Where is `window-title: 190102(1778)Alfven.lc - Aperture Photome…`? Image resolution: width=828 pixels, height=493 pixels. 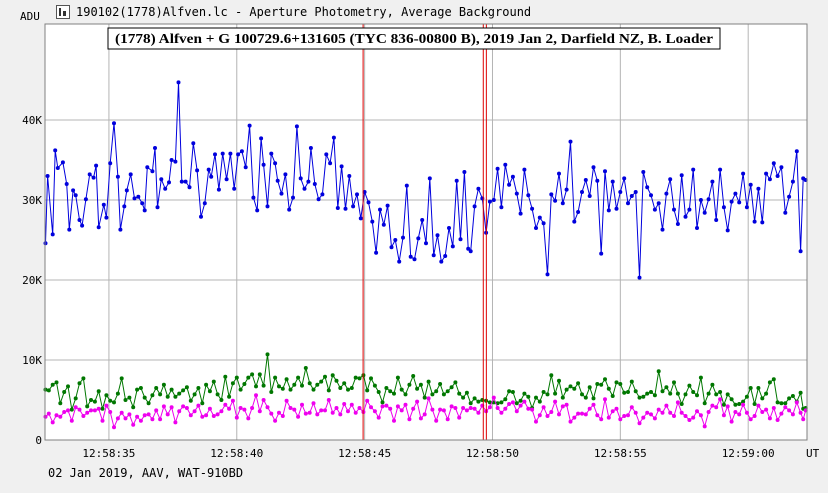 window-title: 190102(1778)Alfven.lc - Aperture Photome… is located at coordinates (304, 12).